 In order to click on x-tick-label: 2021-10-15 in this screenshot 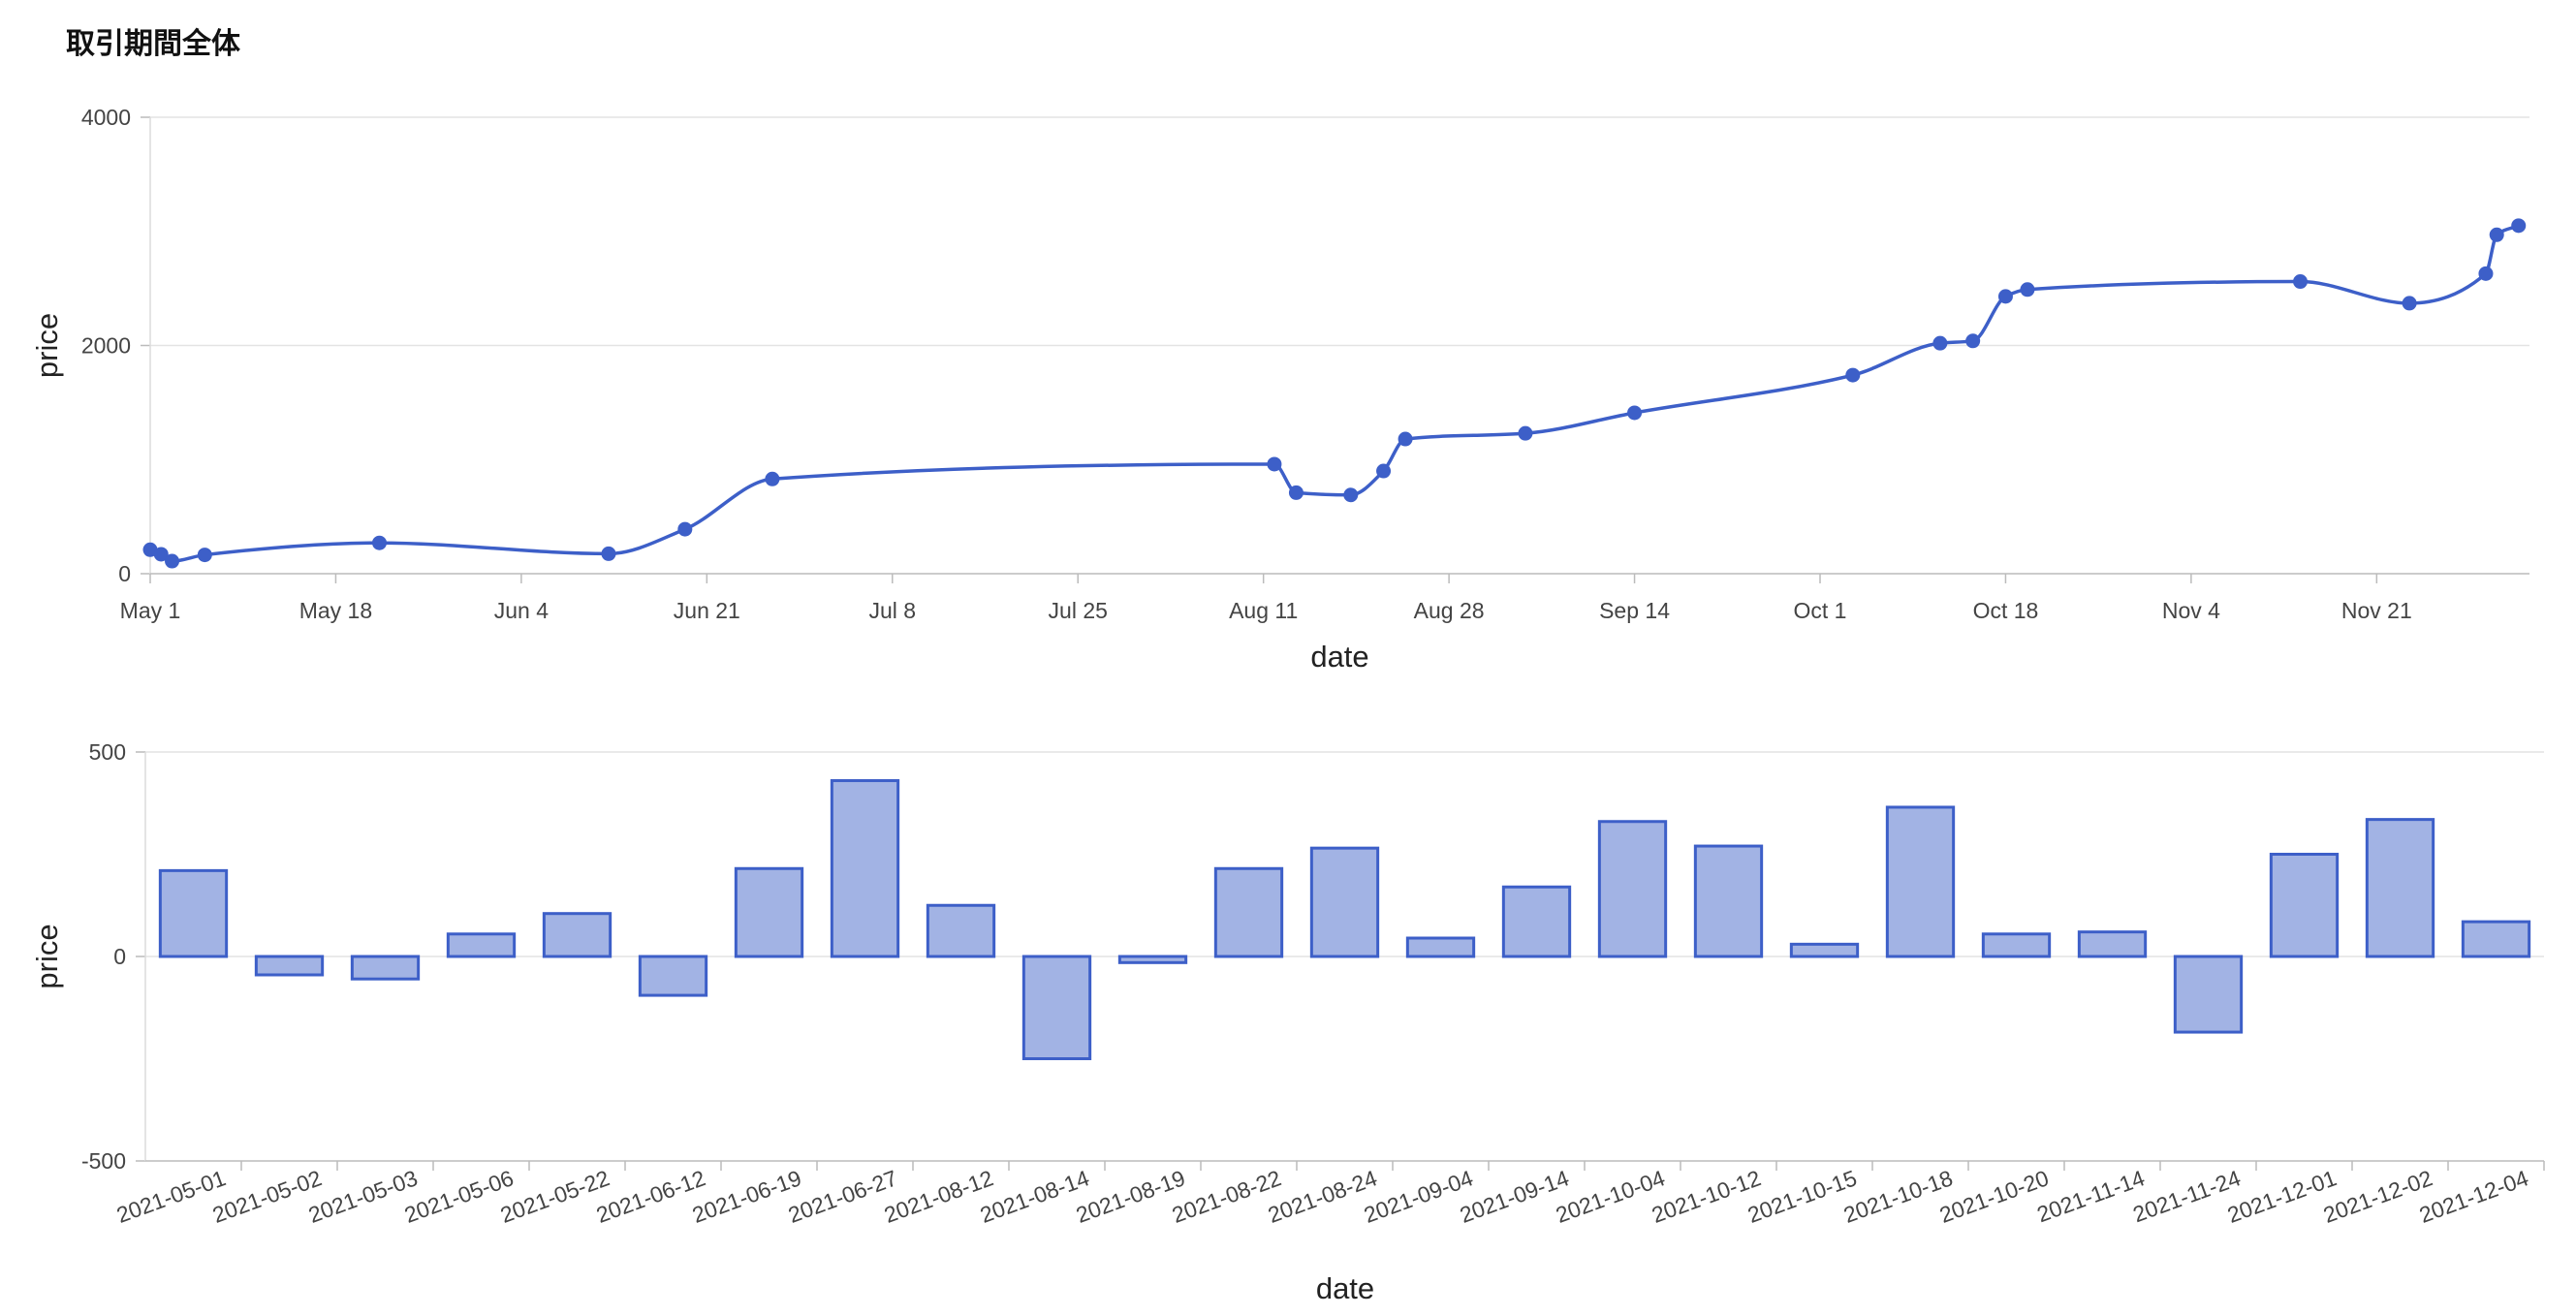, I will do `click(1802, 1196)`.